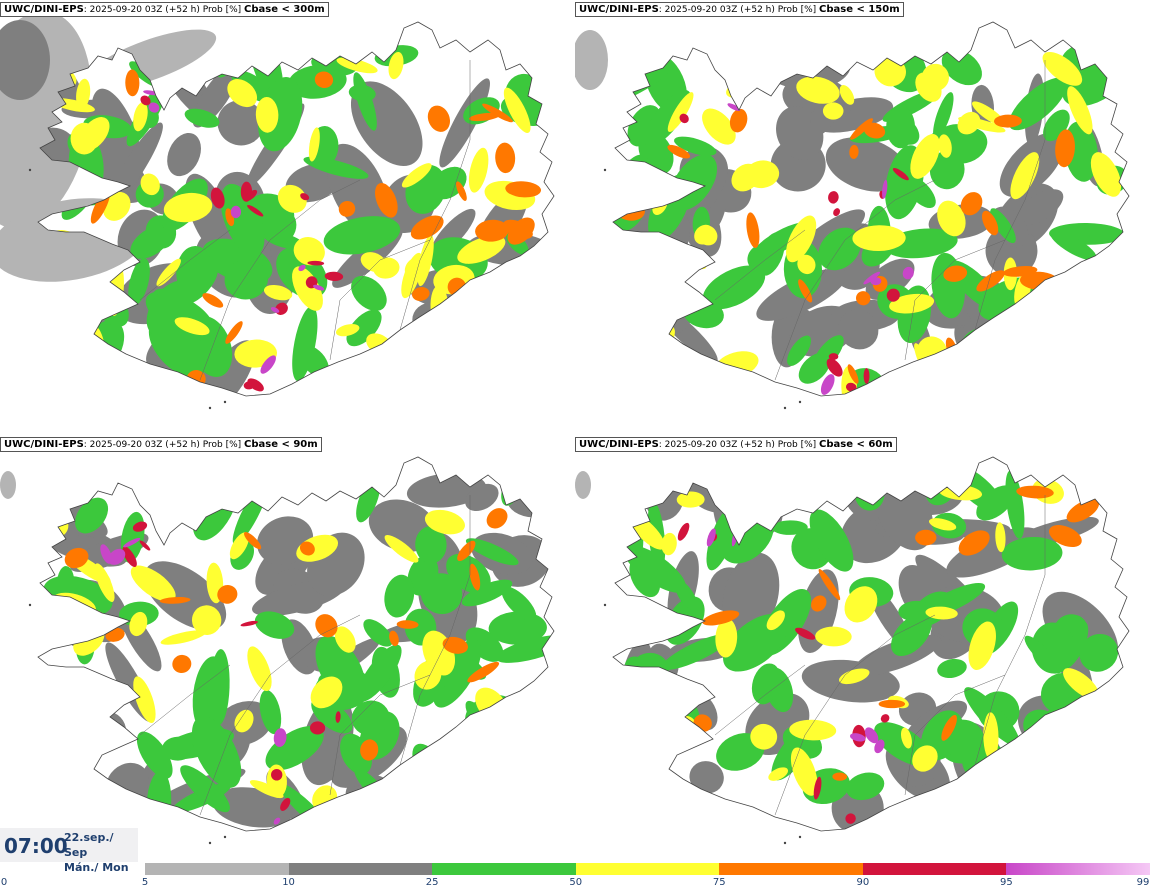 The width and height of the screenshot is (1150, 891). I want to click on colorbar-tick-label: 10, so click(288, 882).